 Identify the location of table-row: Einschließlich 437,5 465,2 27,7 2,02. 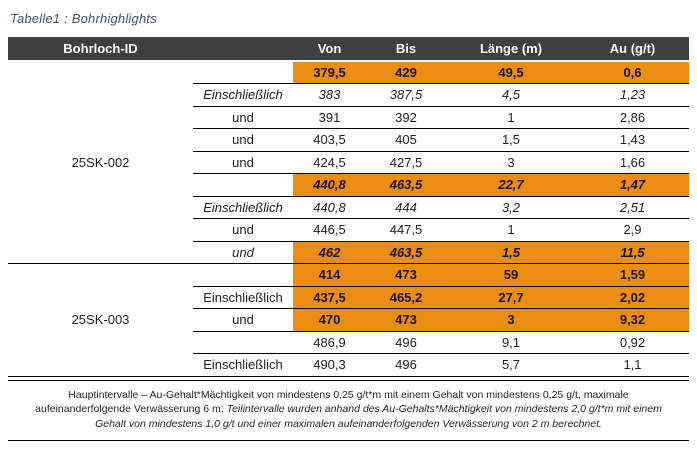
(348, 297).